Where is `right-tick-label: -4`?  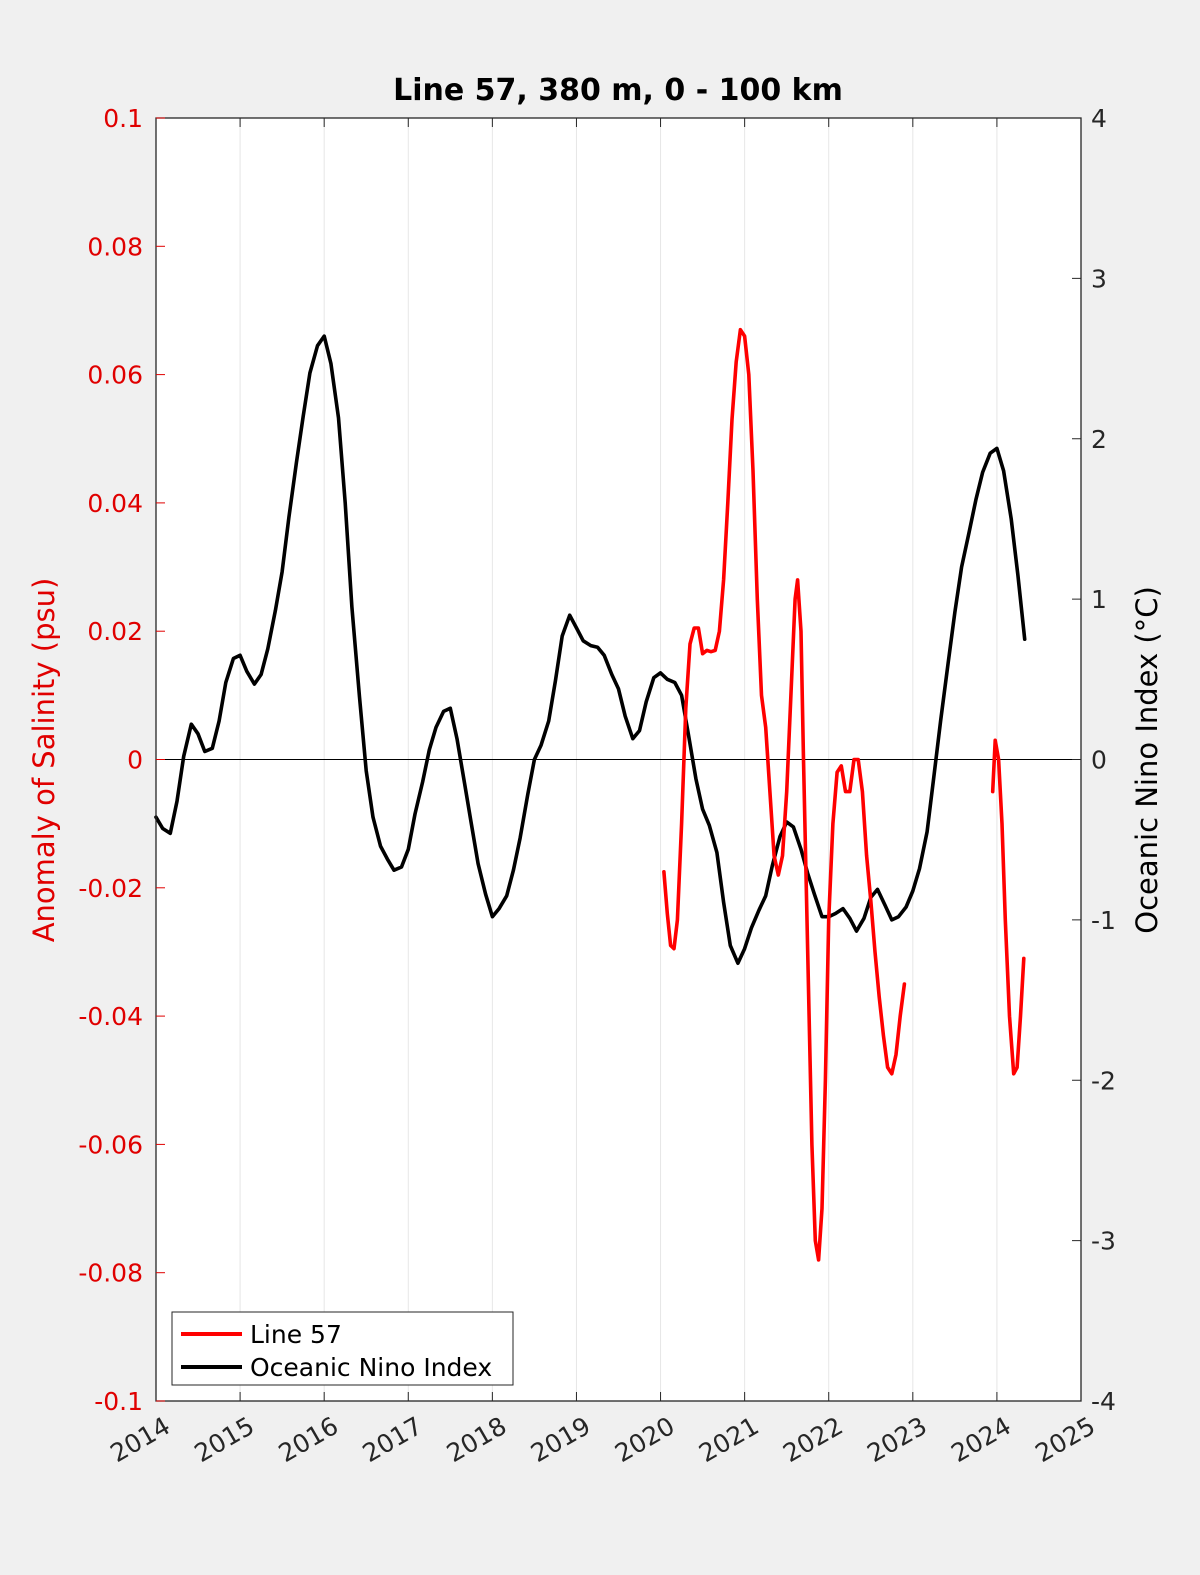 right-tick-label: -4 is located at coordinates (1103, 1401).